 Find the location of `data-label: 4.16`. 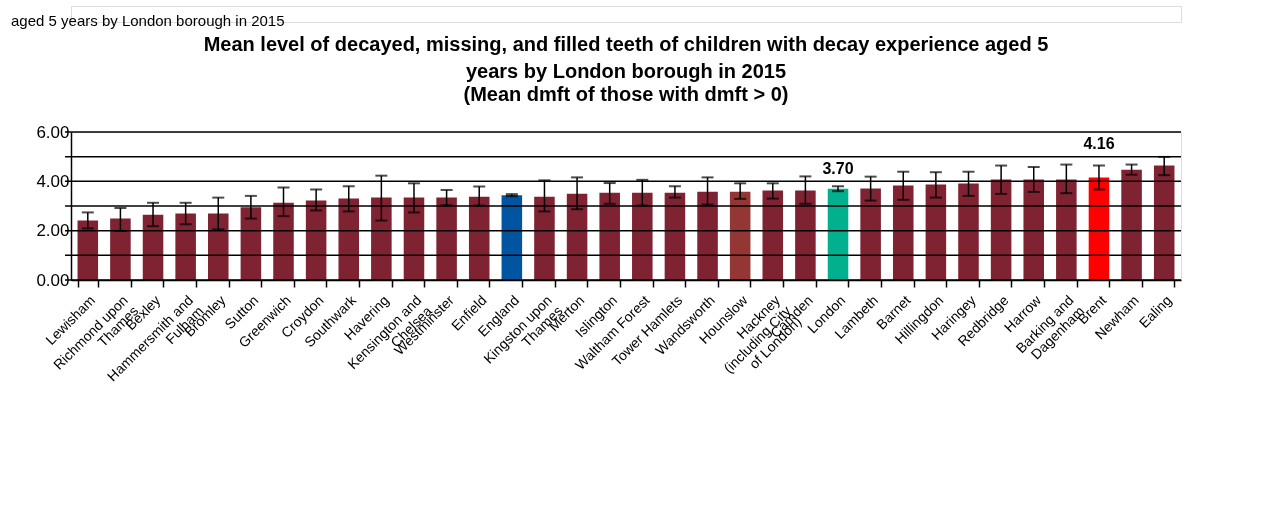

data-label: 4.16 is located at coordinates (1099, 144).